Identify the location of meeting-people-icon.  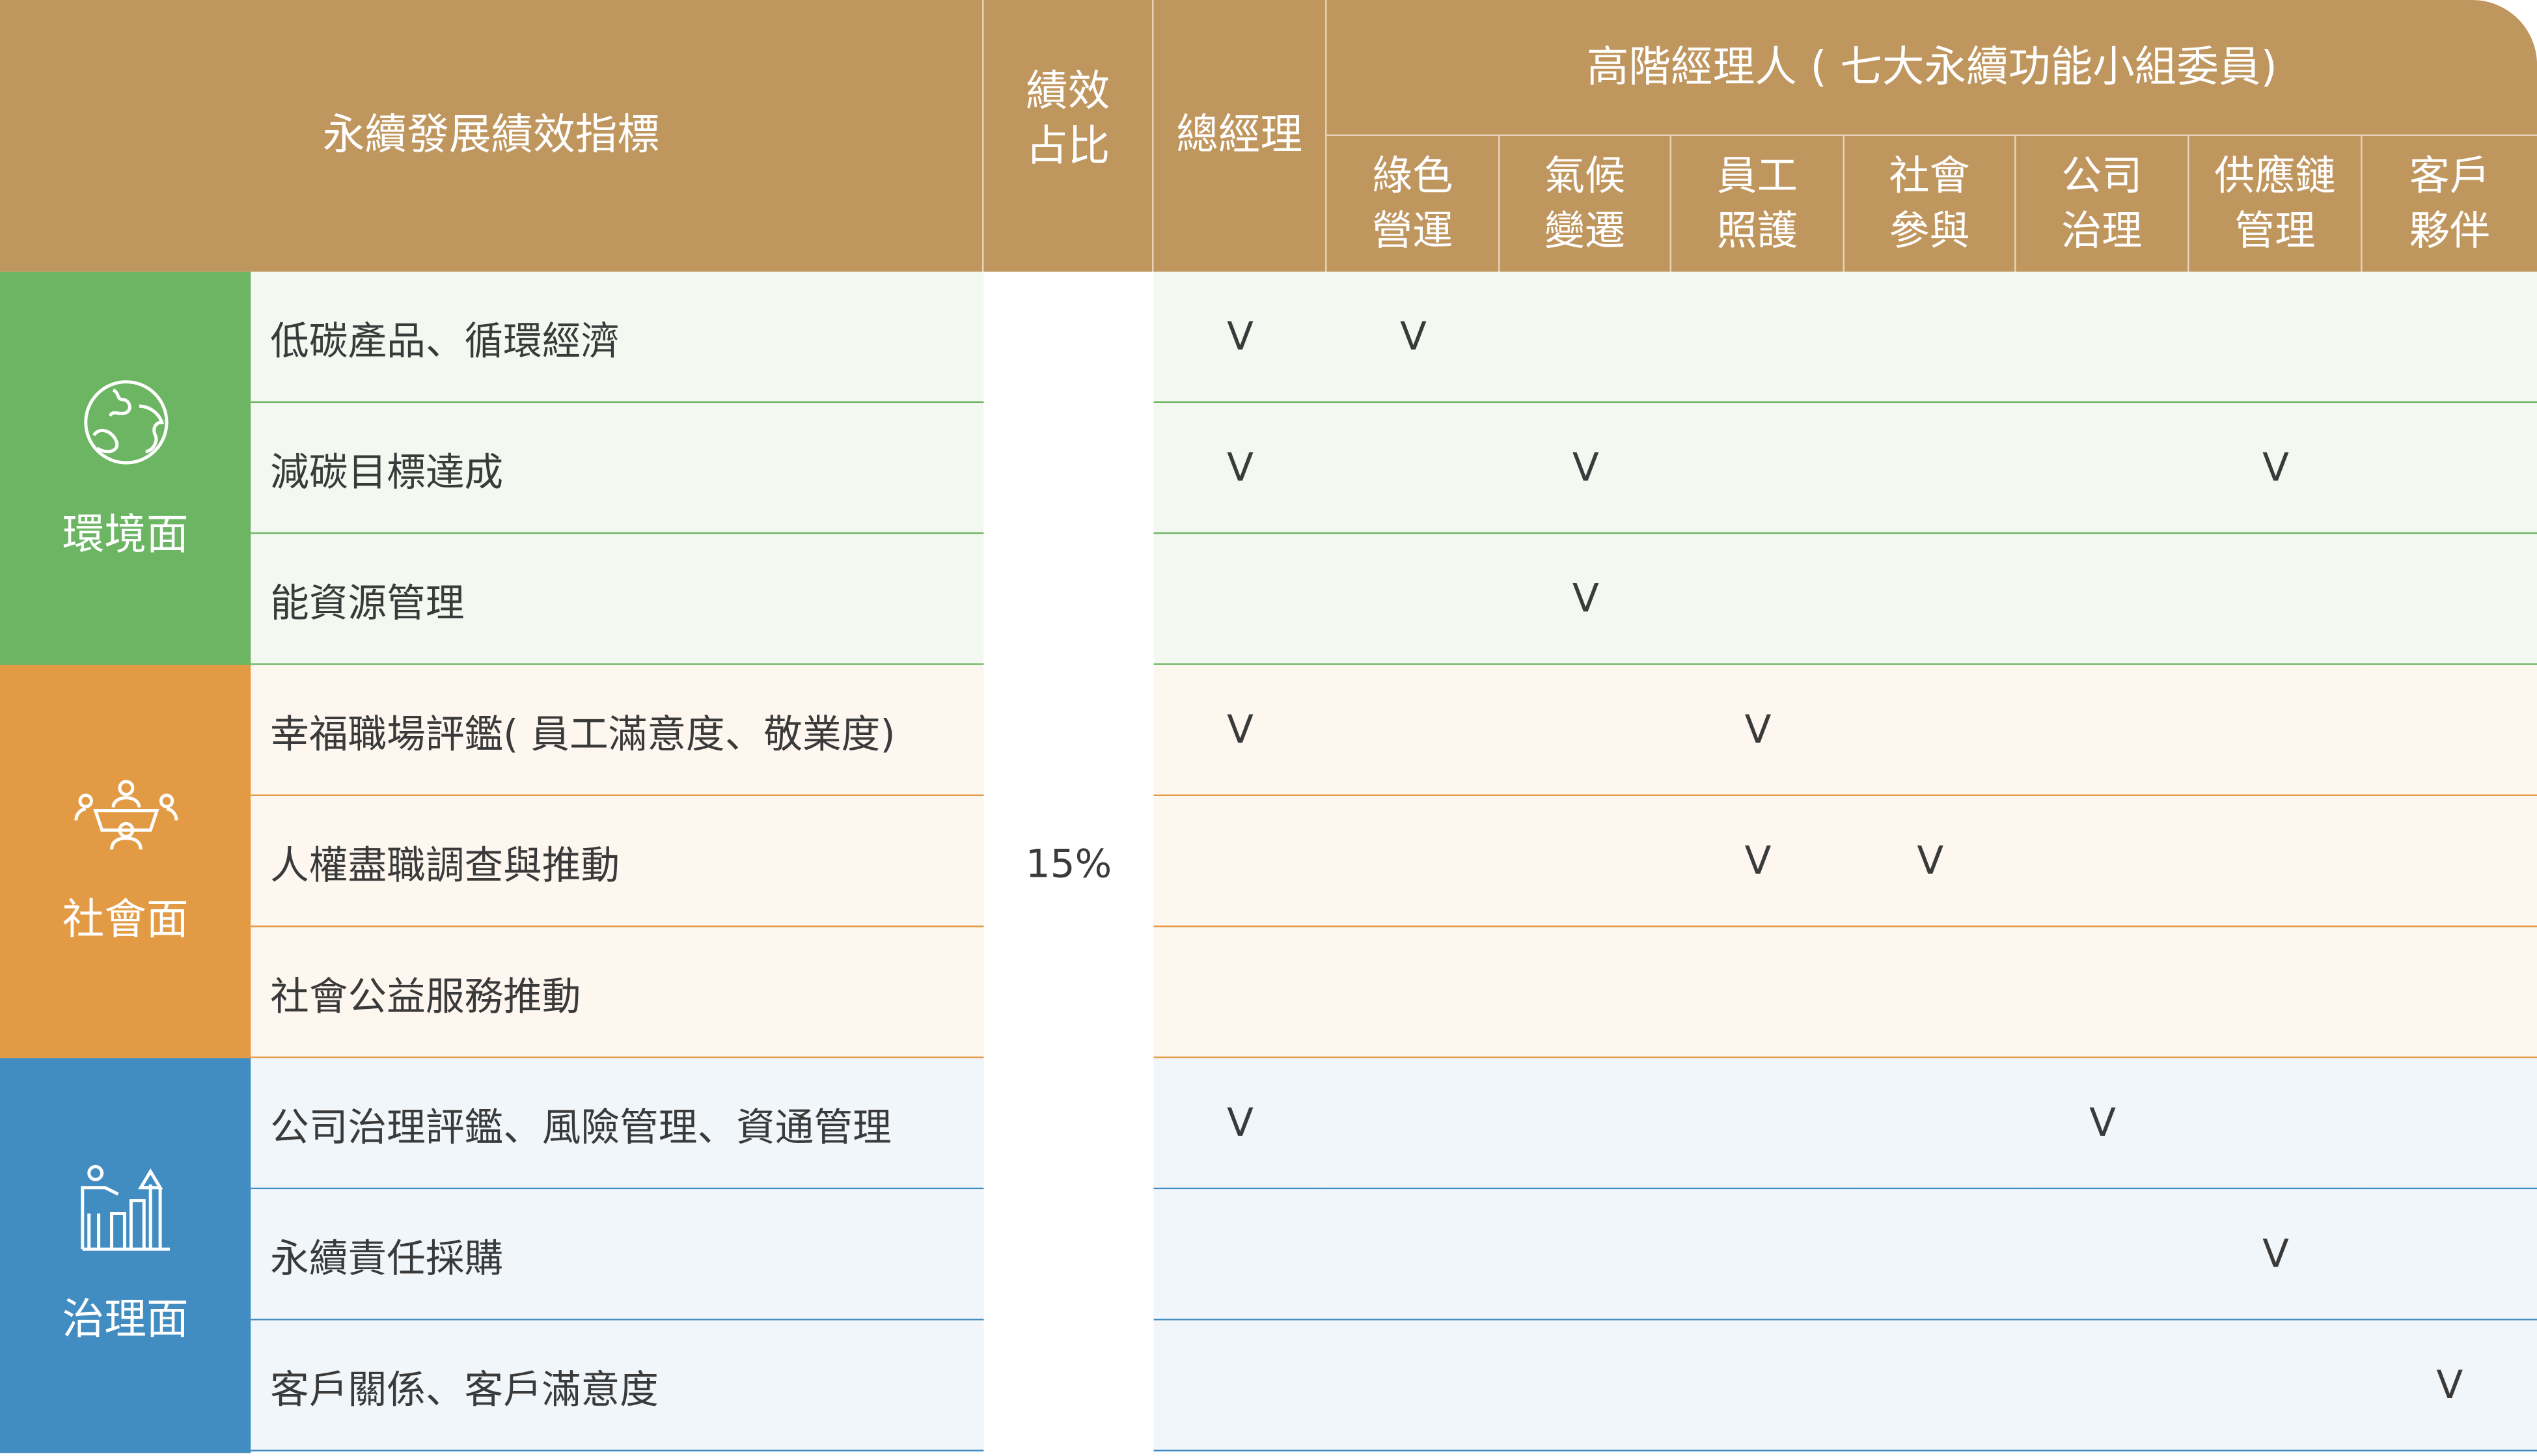
(125, 833).